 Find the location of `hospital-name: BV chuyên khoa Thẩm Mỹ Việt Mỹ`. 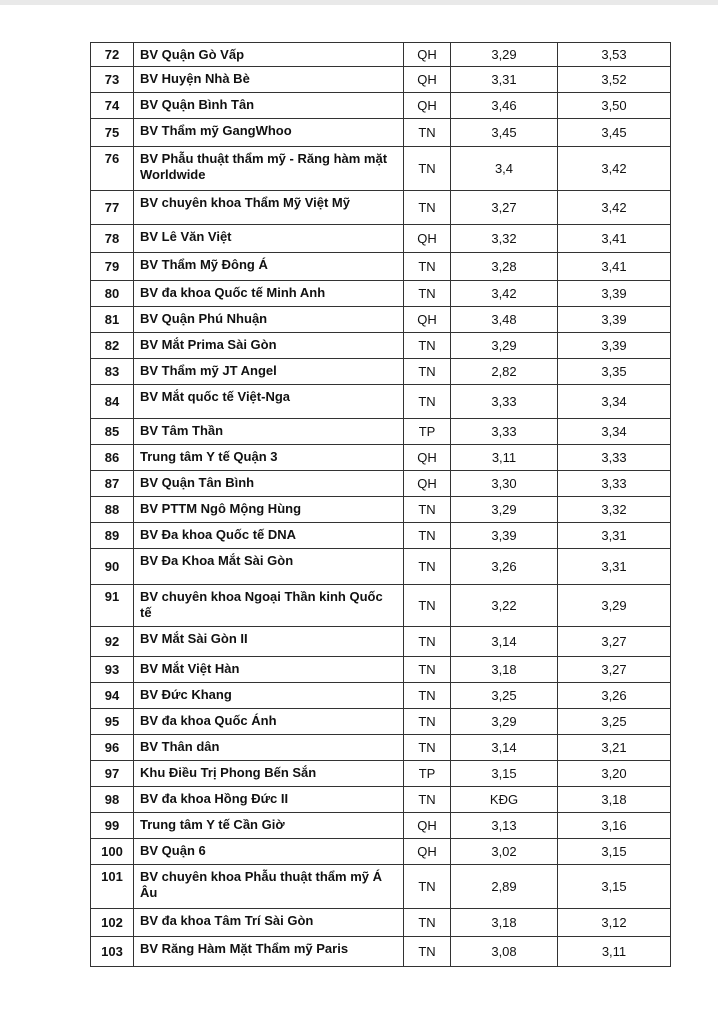

hospital-name: BV chuyên khoa Thẩm Mỹ Việt Mỹ is located at coordinates (268, 207).